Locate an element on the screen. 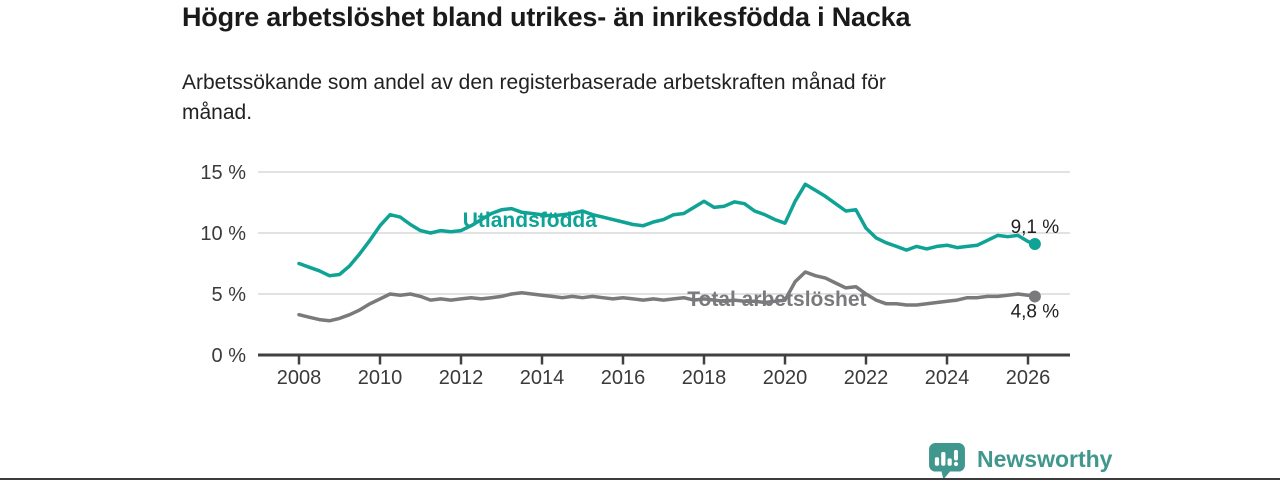 The height and width of the screenshot is (480, 1280). bottom-edge-line is located at coordinates (640, 479).